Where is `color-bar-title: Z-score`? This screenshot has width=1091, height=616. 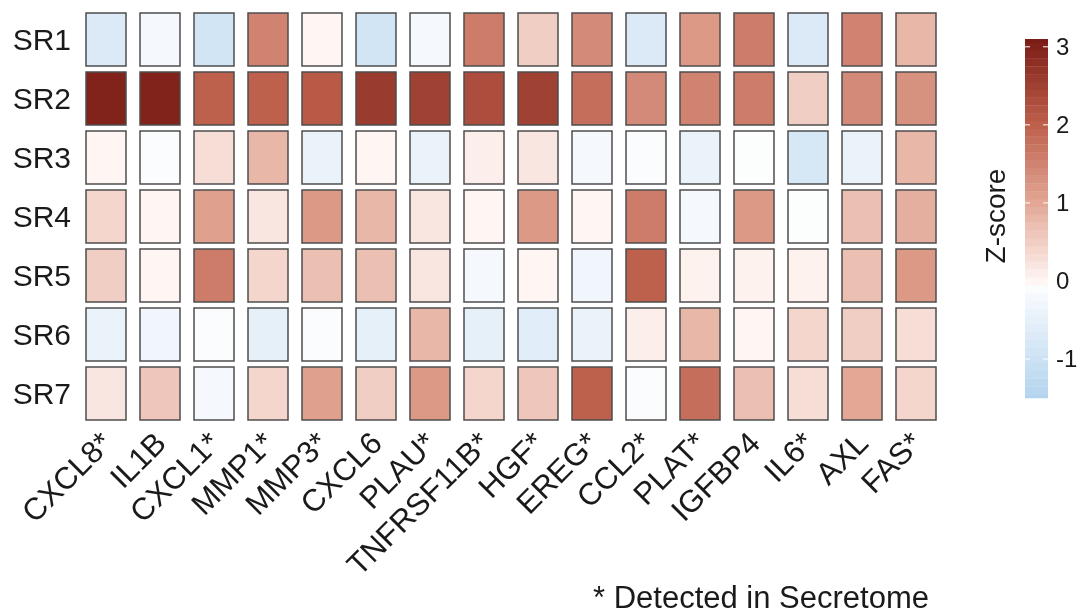
color-bar-title: Z-score is located at coordinates (995, 216).